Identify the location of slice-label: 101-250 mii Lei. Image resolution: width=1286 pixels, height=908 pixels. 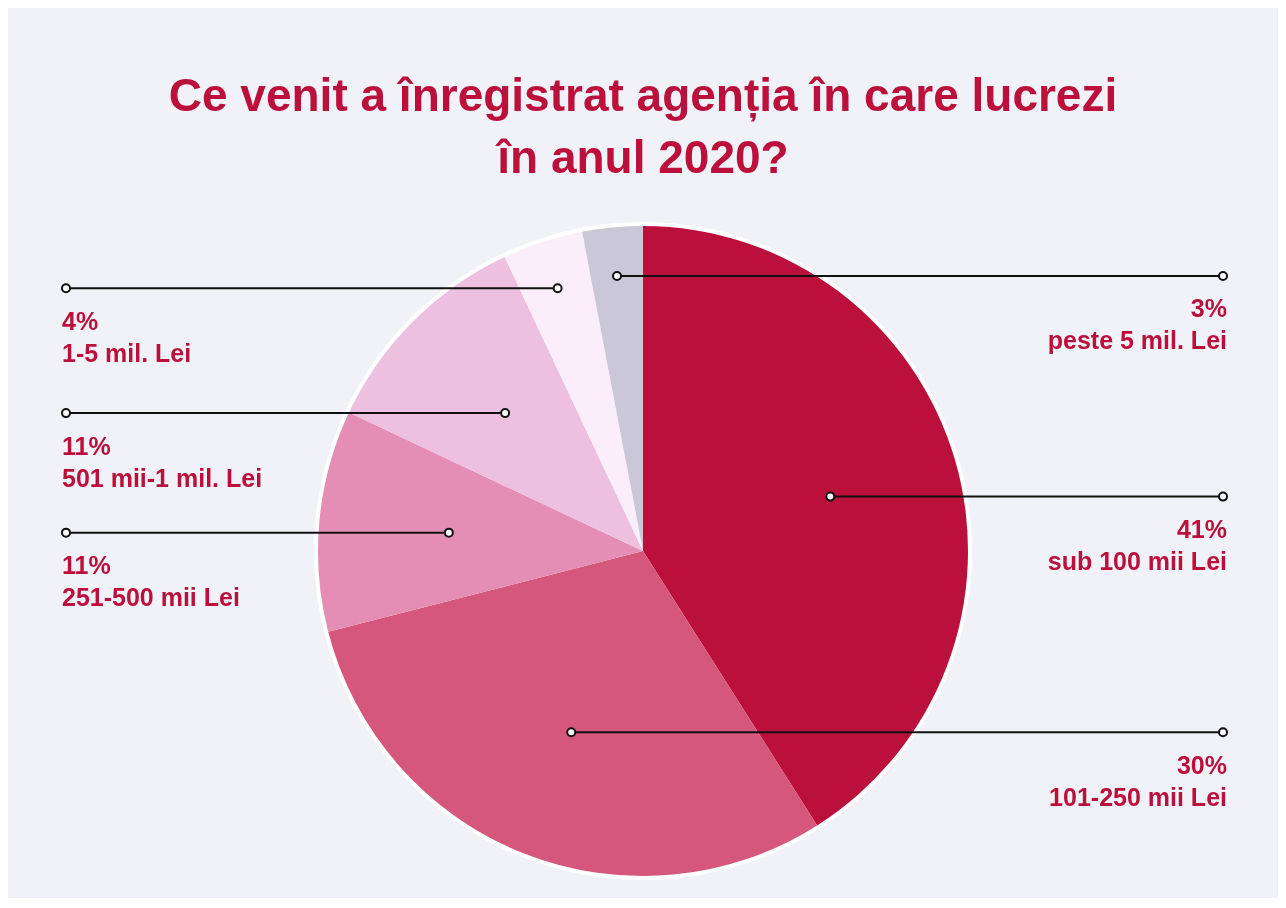
(1138, 796).